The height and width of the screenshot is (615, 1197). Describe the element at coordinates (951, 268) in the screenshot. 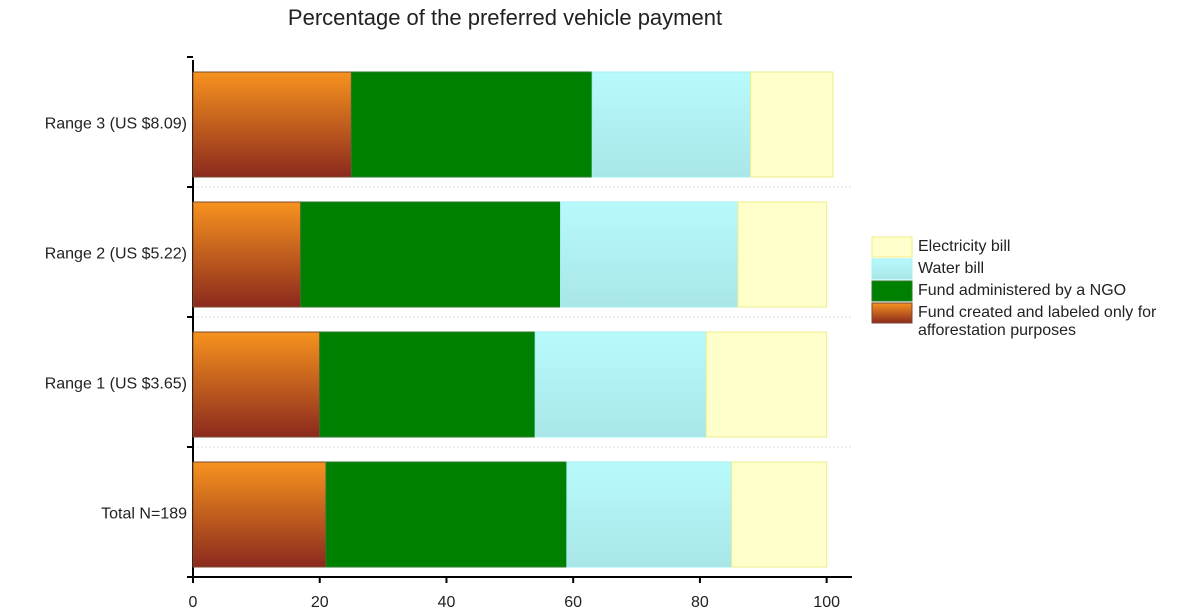

I see `legend-label: Water bill` at that location.